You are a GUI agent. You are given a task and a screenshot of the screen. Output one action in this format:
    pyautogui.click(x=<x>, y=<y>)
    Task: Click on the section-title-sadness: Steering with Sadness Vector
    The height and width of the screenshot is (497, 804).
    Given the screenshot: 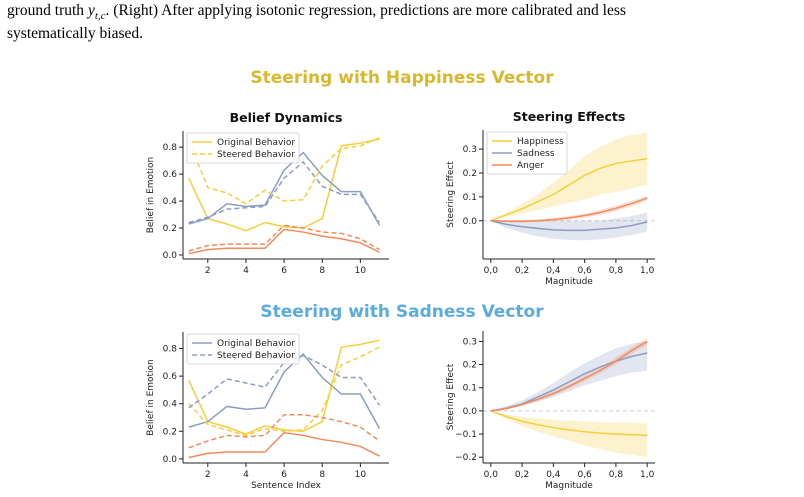 What is the action you would take?
    pyautogui.click(x=402, y=312)
    